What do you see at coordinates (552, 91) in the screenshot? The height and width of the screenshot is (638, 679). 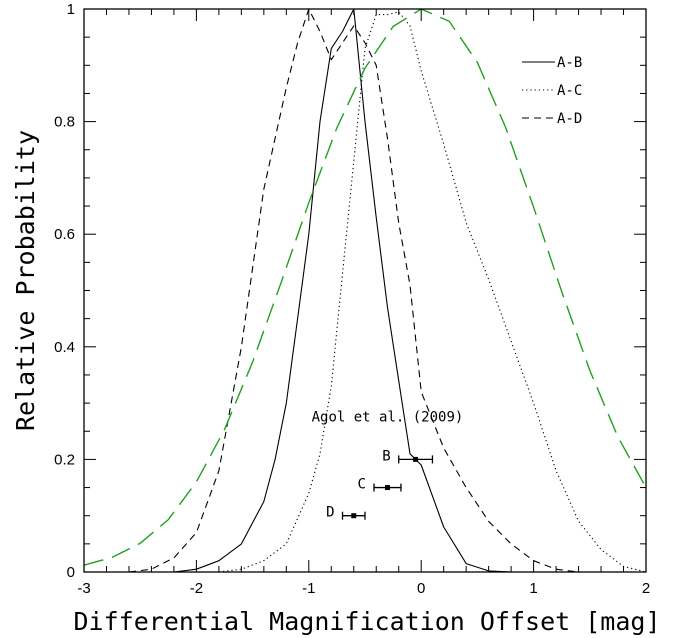 I see `legend: A-B A-C A-D` at bounding box center [552, 91].